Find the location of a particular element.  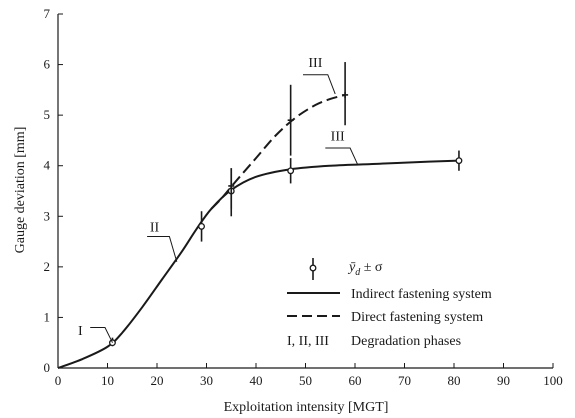

legend-mean-subscript: d is located at coordinates (358, 272).